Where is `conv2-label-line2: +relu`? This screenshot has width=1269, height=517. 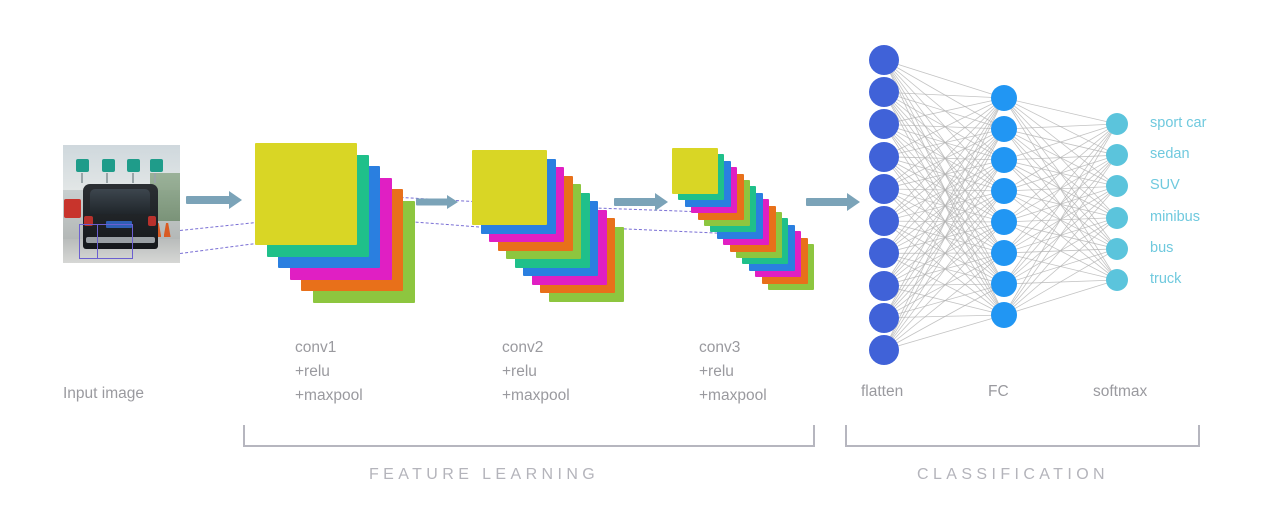
conv2-label-line2: +relu is located at coordinates (519, 371).